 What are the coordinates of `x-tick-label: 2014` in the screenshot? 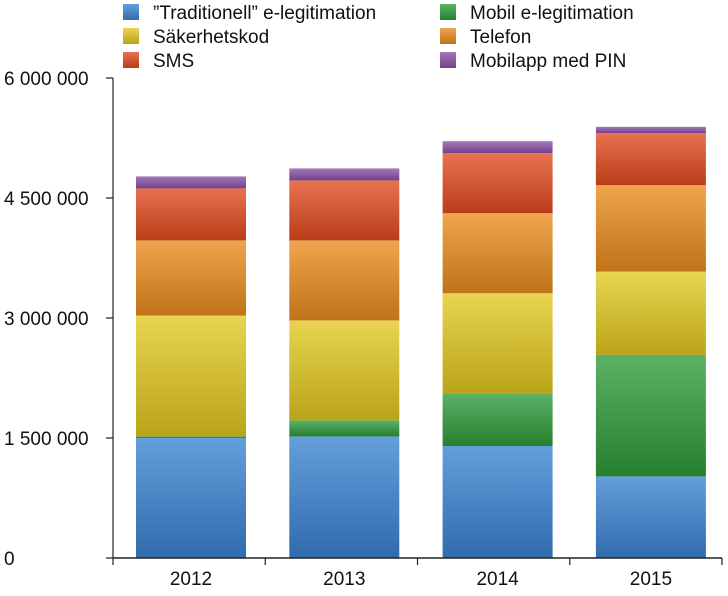 It's located at (497, 579).